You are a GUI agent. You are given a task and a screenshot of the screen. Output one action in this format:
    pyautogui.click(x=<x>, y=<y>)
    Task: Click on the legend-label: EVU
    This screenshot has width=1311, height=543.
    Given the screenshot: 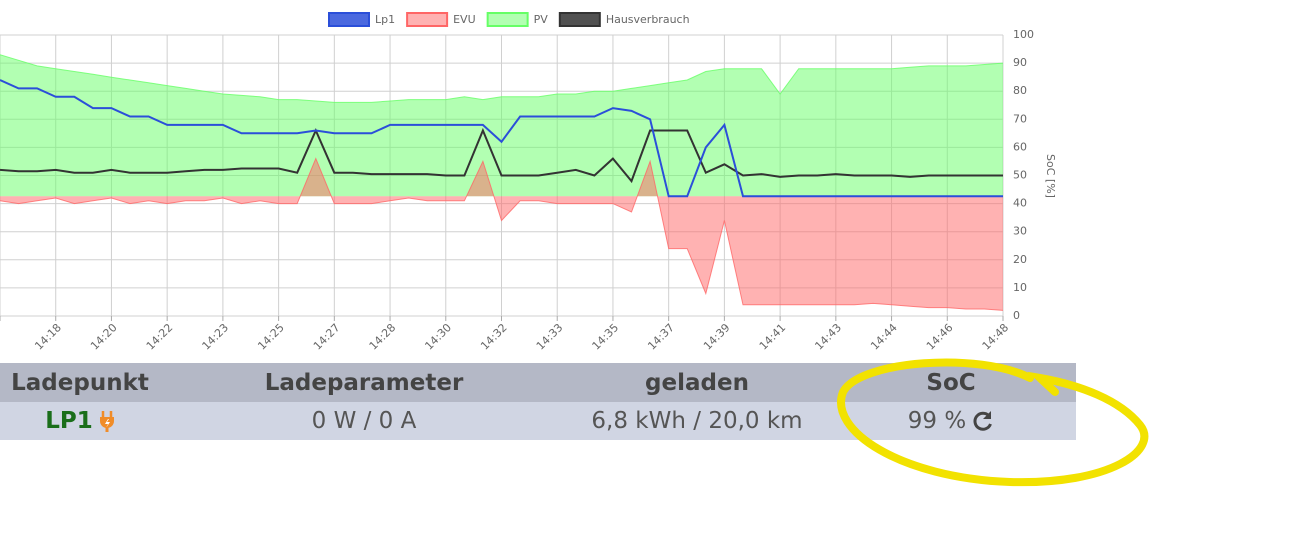 What is the action you would take?
    pyautogui.click(x=464, y=19)
    